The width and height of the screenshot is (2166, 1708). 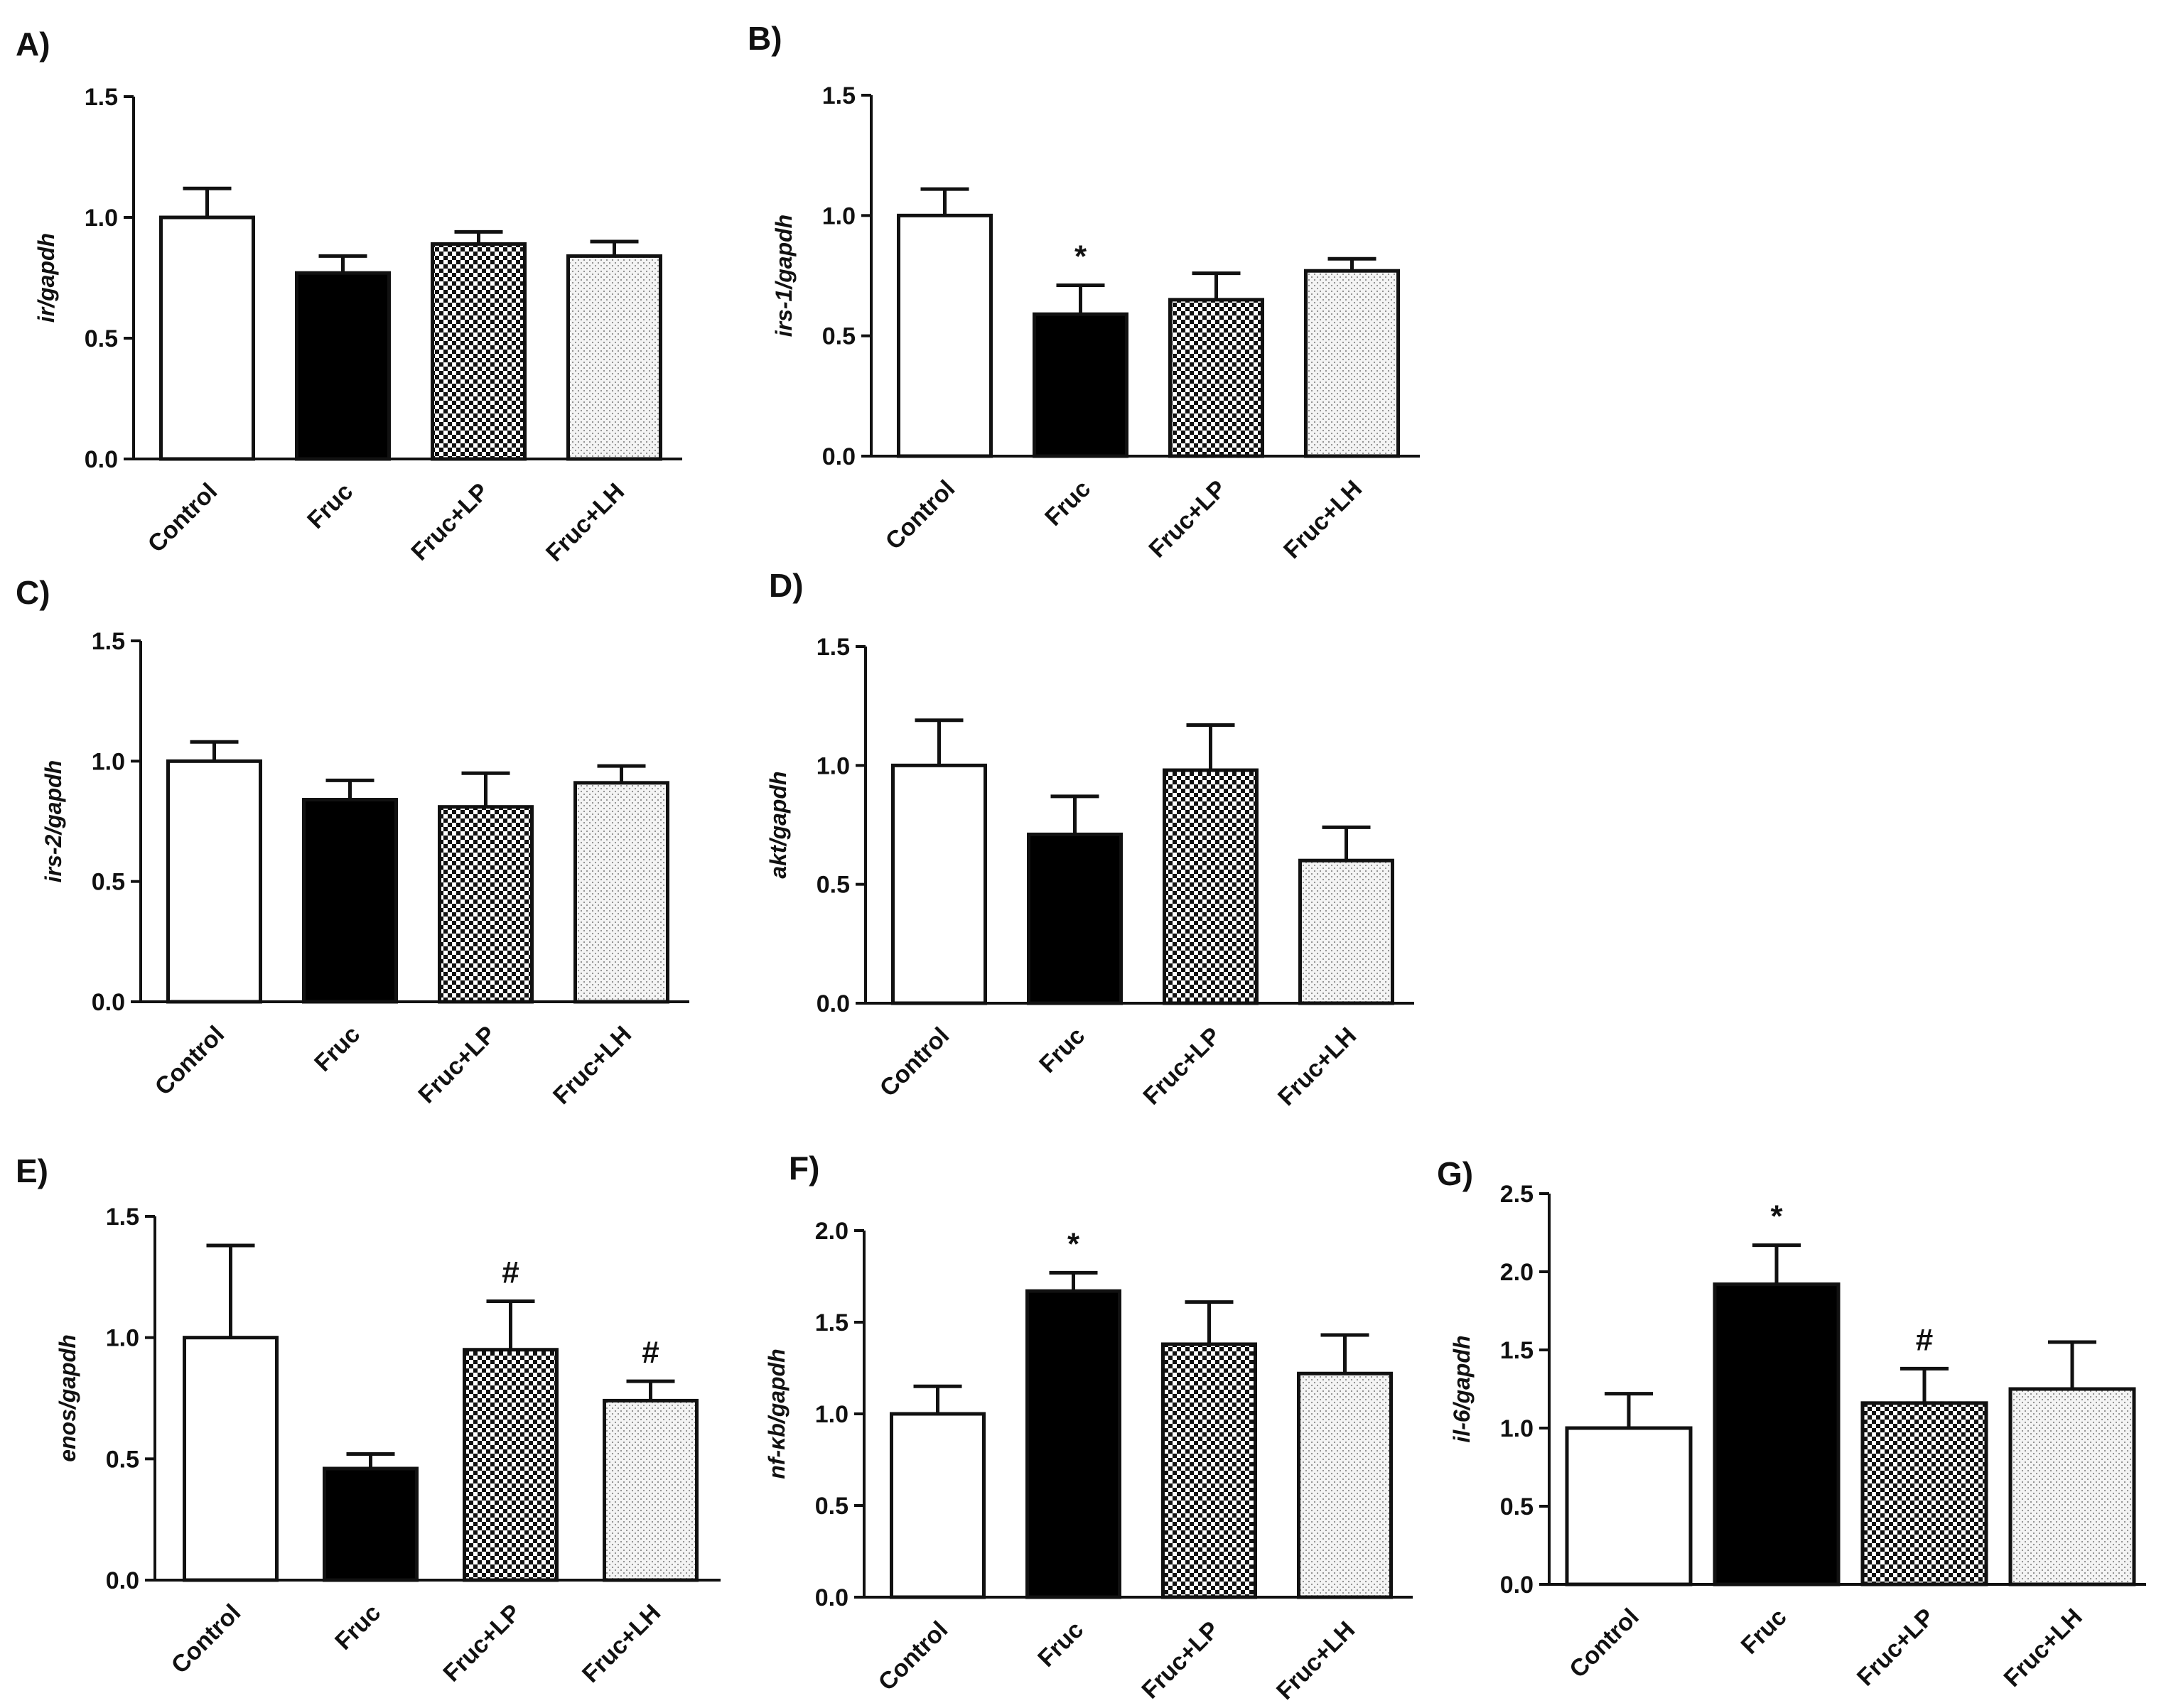 I want to click on panel-label: E), so click(x=32, y=1170).